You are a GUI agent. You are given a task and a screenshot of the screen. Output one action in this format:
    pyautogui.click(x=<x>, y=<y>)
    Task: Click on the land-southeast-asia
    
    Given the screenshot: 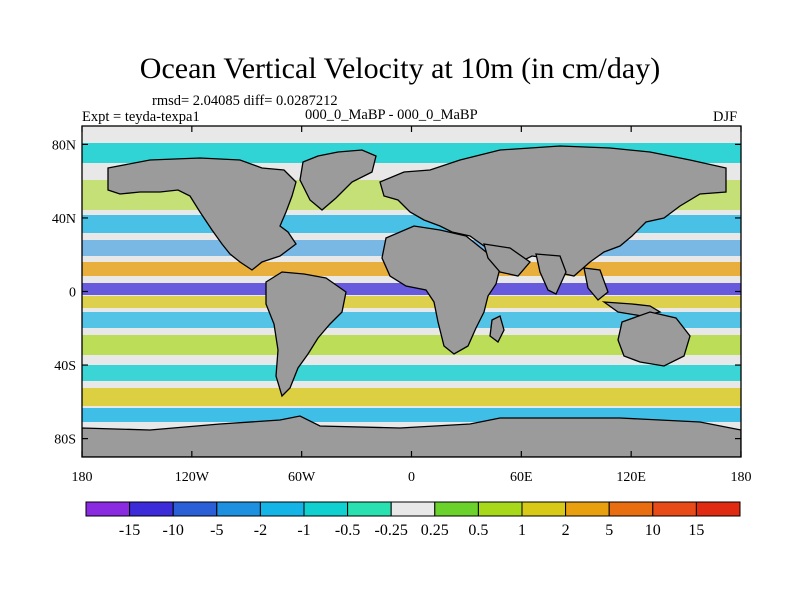 What is the action you would take?
    pyautogui.click(x=596, y=284)
    